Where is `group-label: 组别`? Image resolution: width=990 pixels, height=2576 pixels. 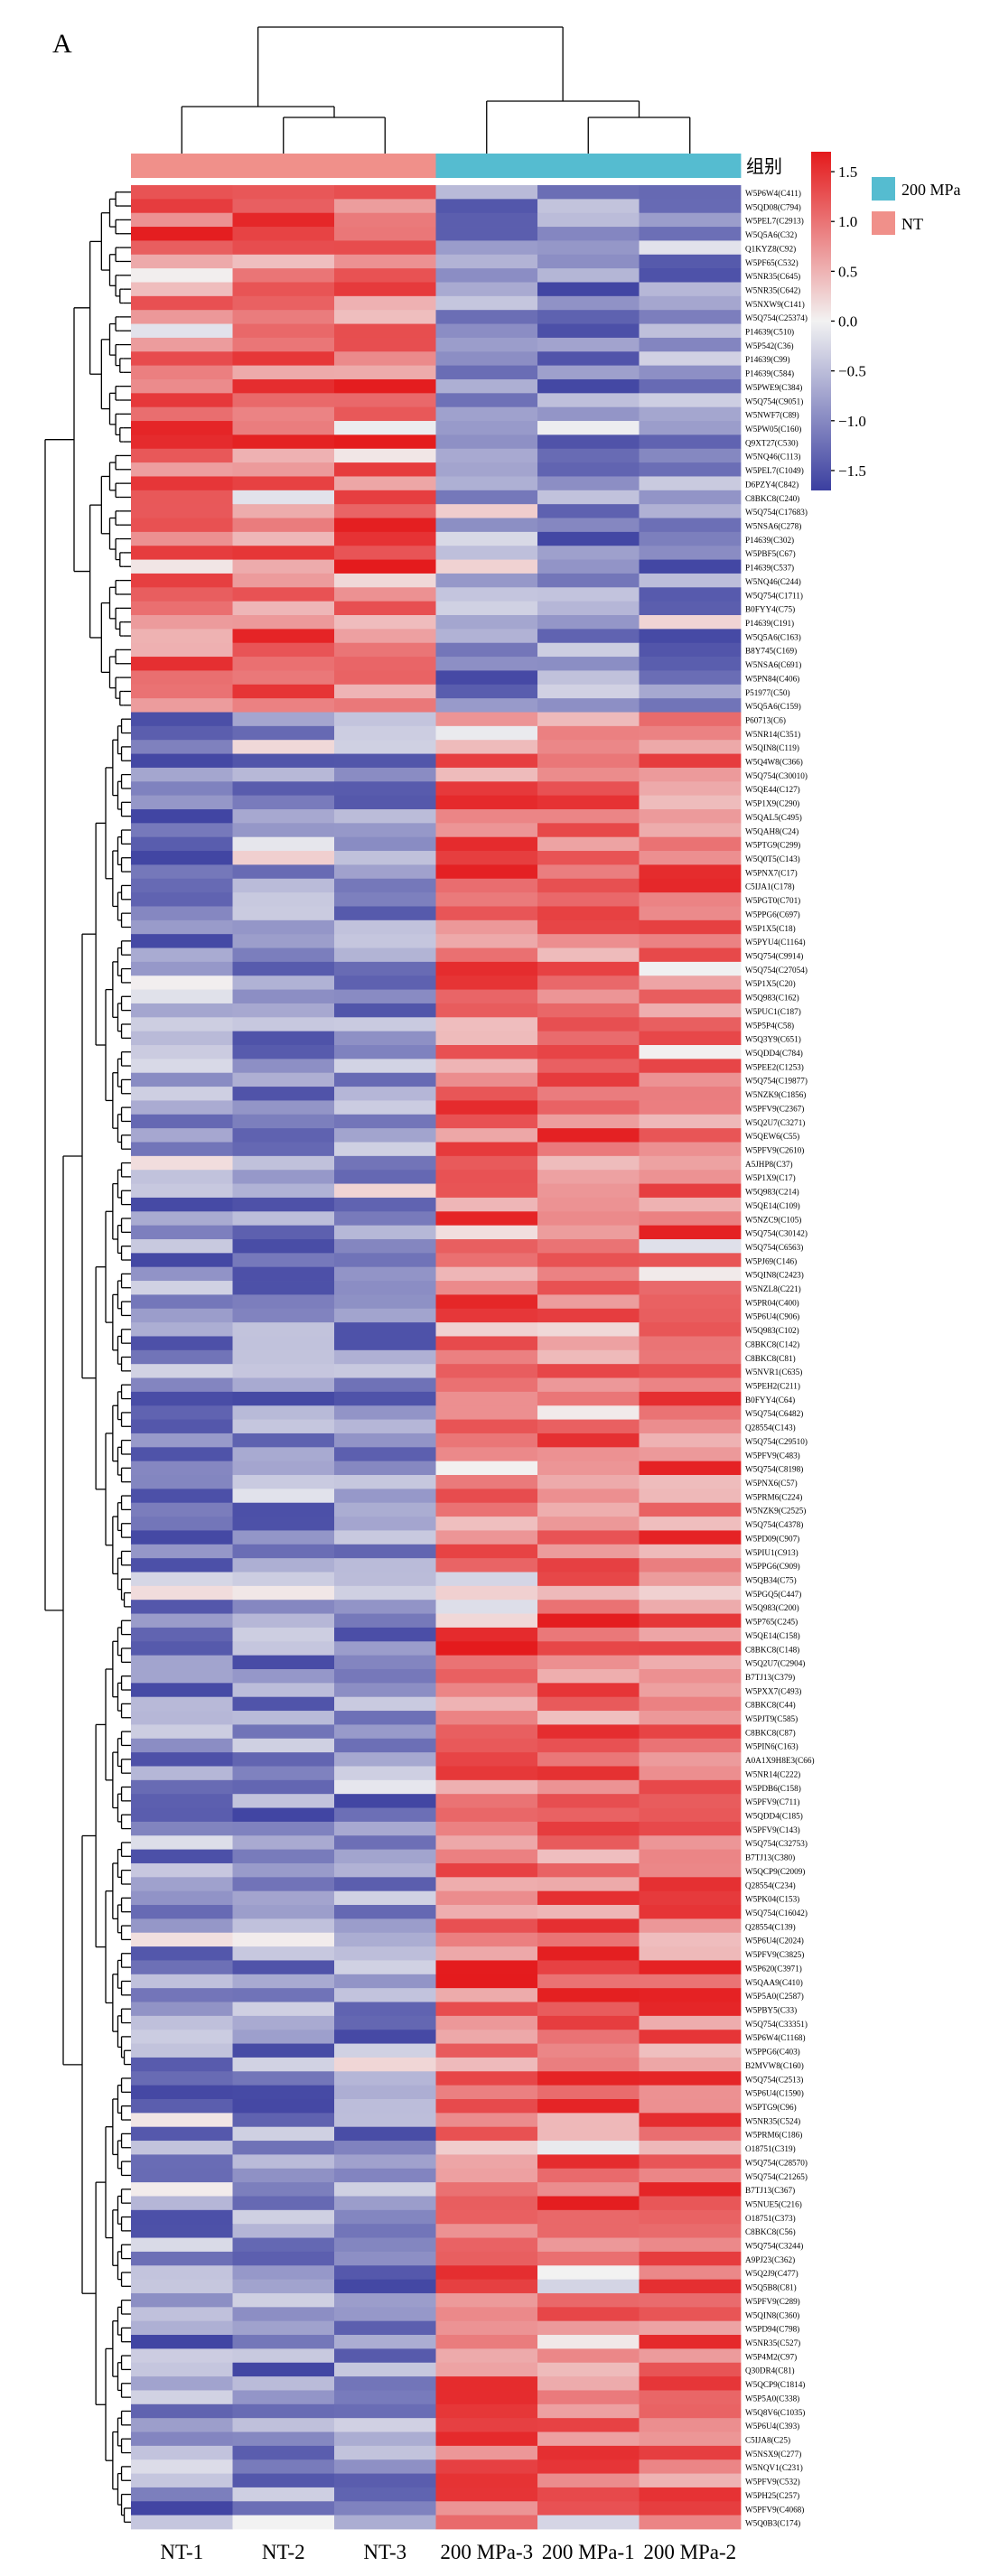
group-label: 组别 is located at coordinates (764, 166).